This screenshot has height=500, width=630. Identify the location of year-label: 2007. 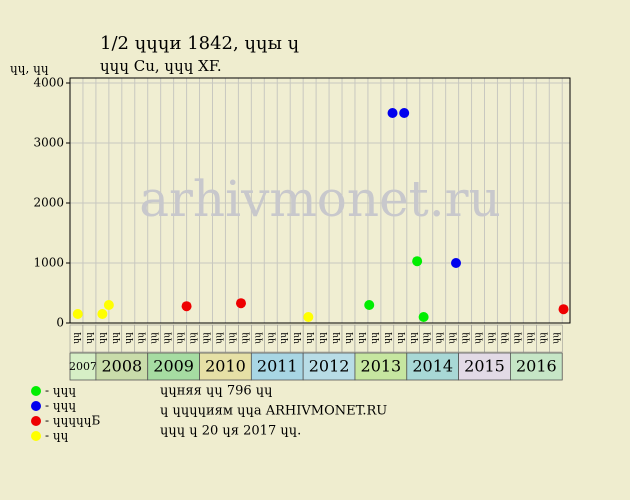
(83, 366).